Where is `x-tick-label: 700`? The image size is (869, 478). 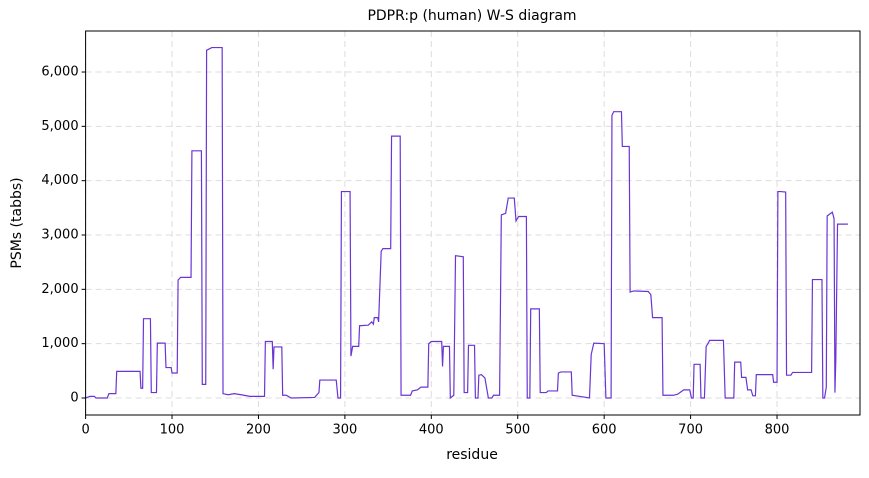 x-tick-label: 700 is located at coordinates (690, 430).